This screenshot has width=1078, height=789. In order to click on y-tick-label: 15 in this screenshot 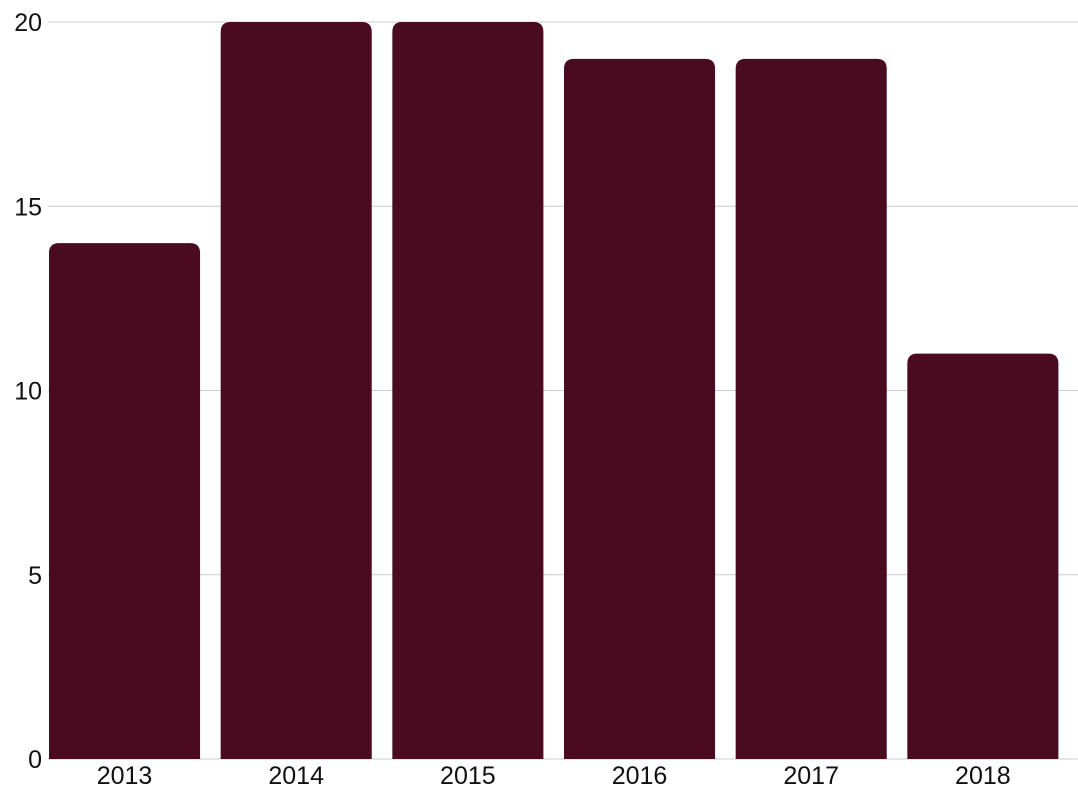, I will do `click(28, 207)`.